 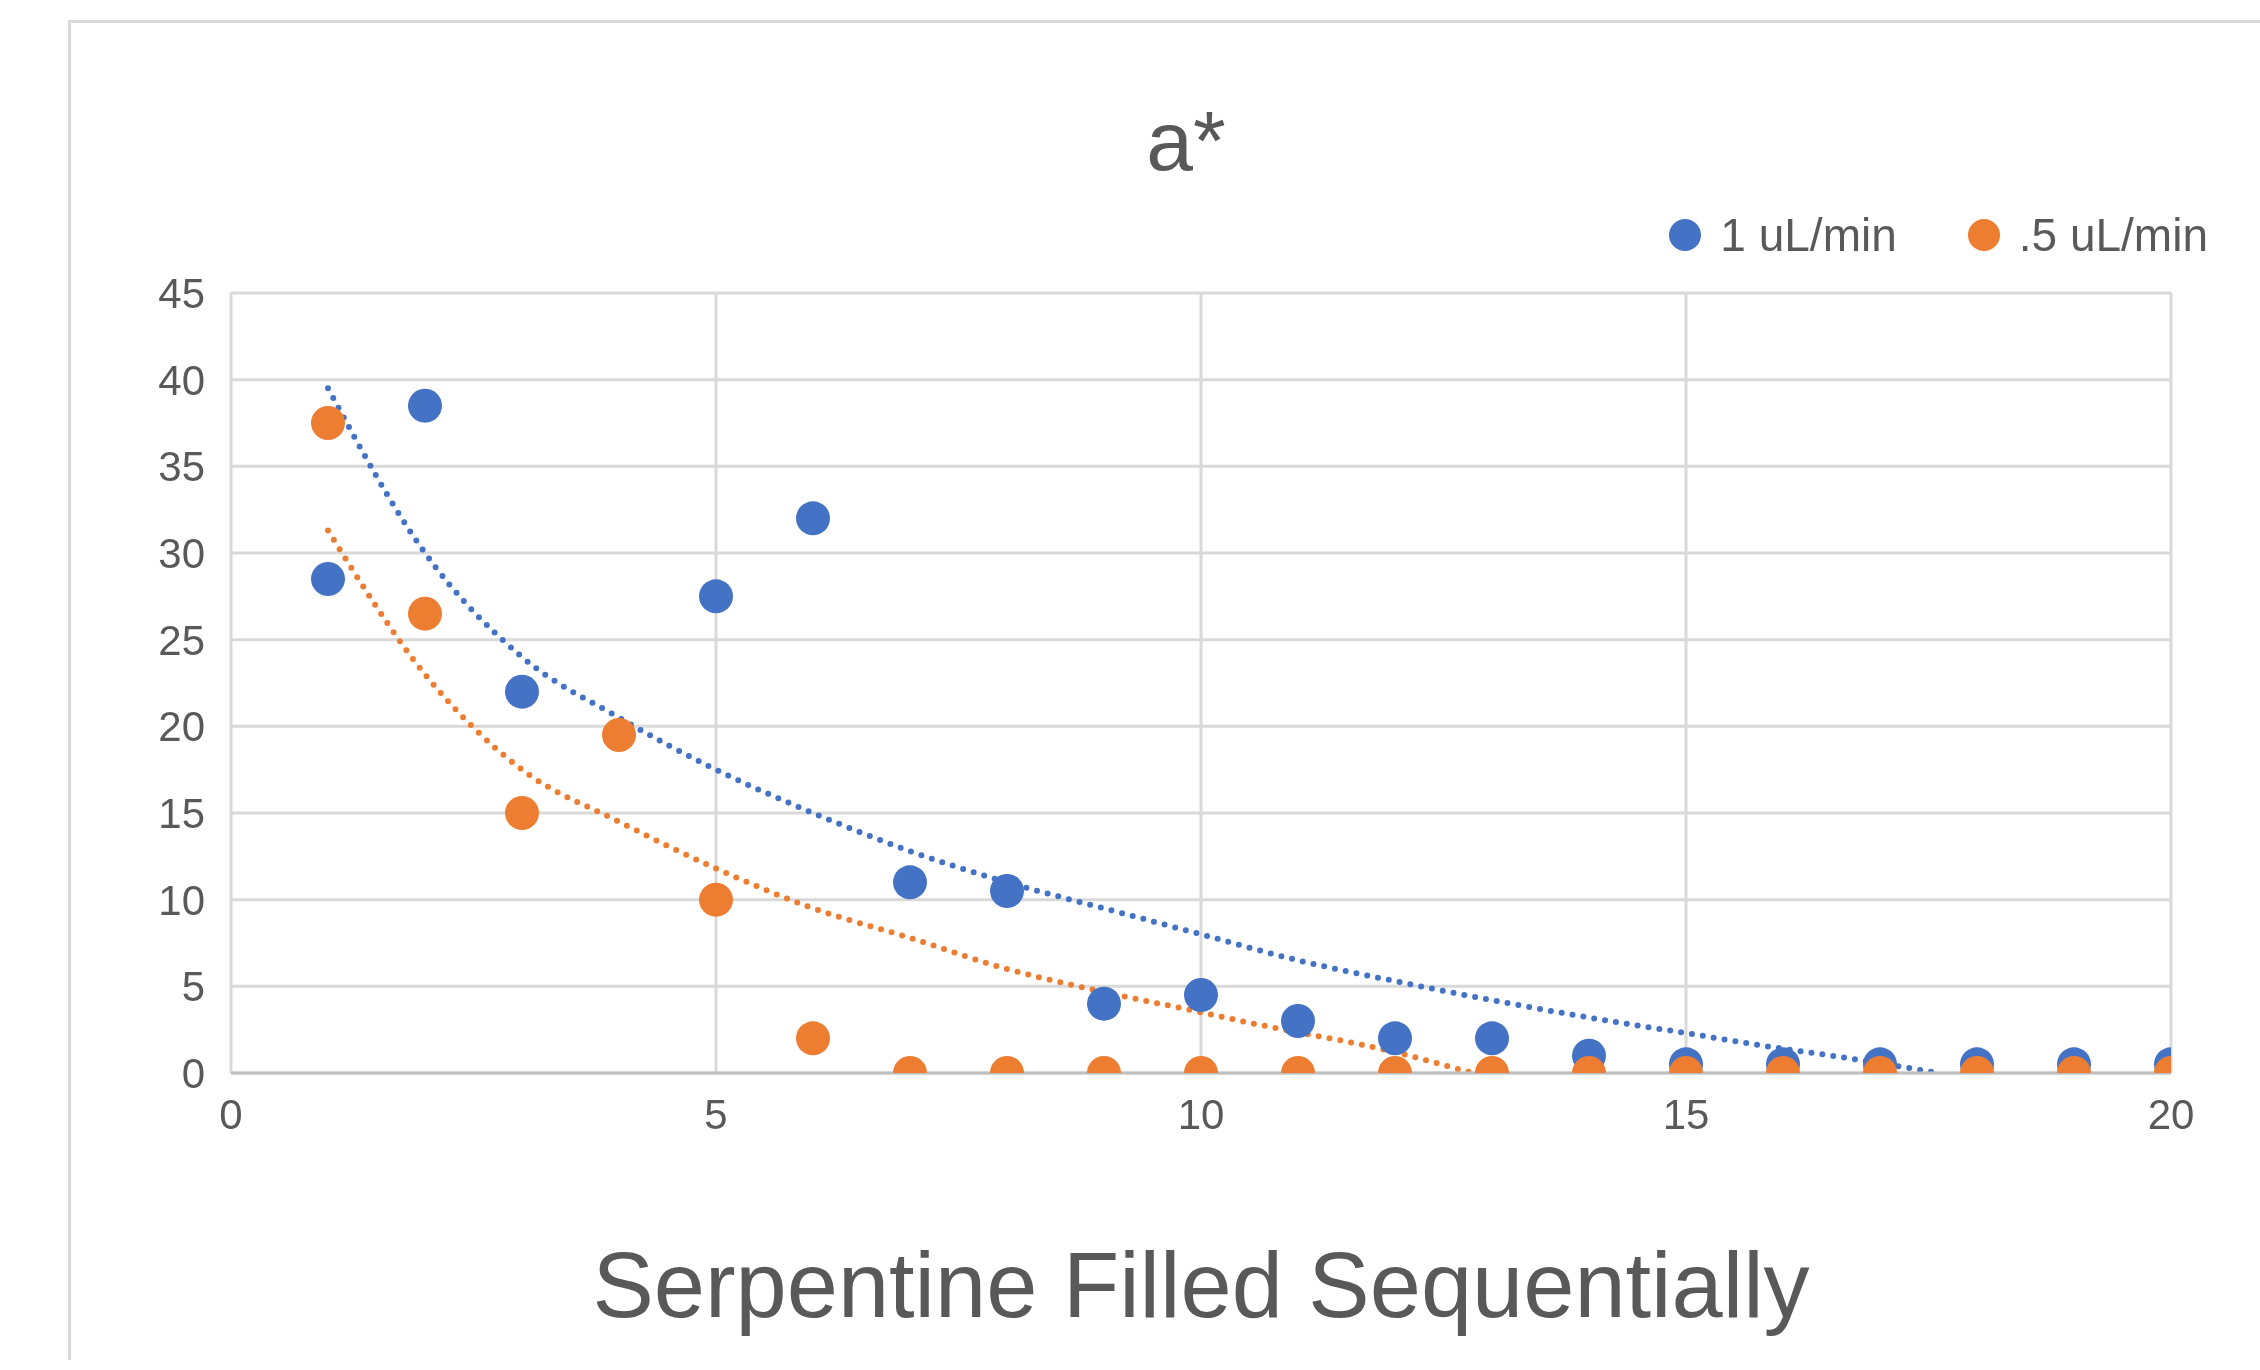 I want to click on legend-label: 1 uL/min, so click(x=1808, y=235).